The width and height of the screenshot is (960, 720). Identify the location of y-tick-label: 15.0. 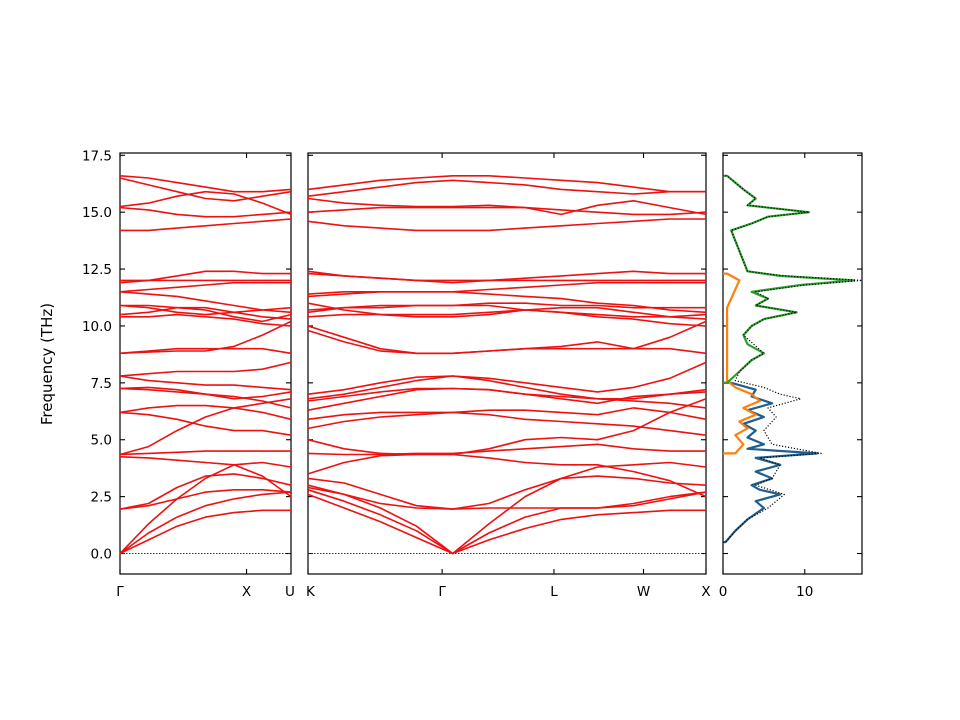
(97, 213).